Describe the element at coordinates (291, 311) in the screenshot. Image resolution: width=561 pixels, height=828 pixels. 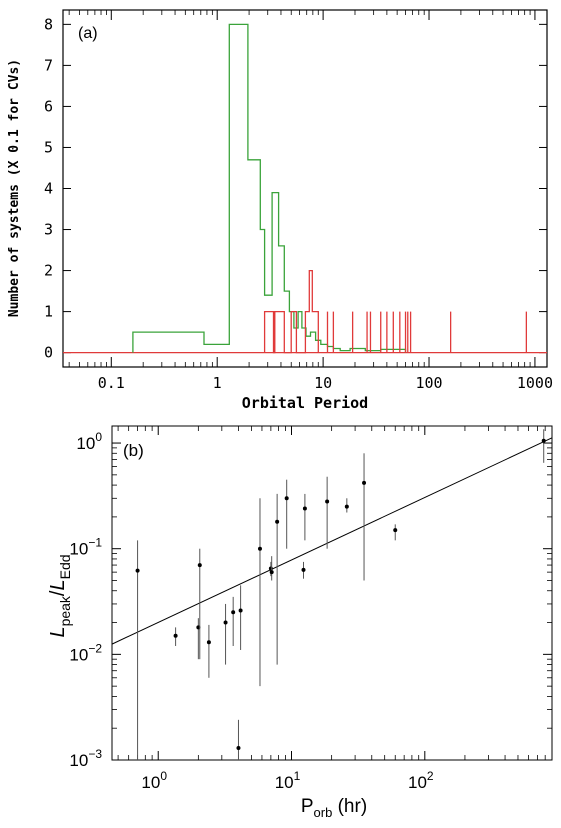
I see `lmxb-histogram` at that location.